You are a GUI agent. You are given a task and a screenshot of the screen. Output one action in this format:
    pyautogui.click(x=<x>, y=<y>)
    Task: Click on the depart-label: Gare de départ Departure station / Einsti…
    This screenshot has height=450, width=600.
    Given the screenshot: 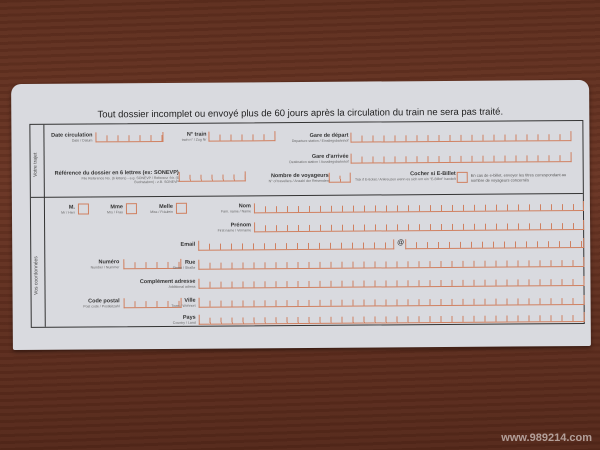 What is the action you would take?
    pyautogui.click(x=320, y=138)
    